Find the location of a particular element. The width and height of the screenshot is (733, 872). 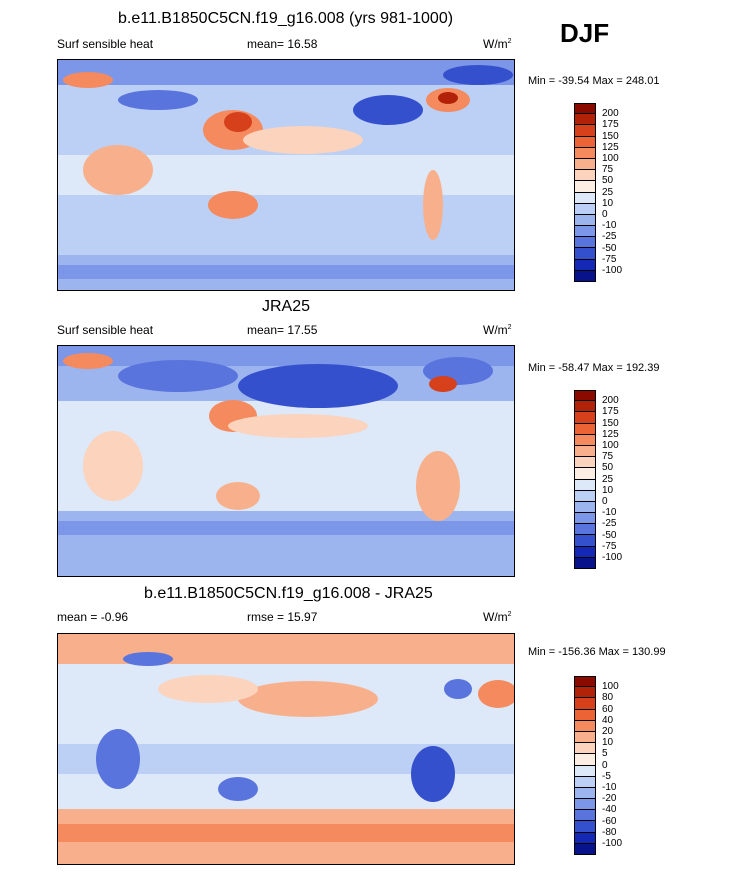

min-max-label: Min = -39.54 Max = 248.01 is located at coordinates (594, 81).